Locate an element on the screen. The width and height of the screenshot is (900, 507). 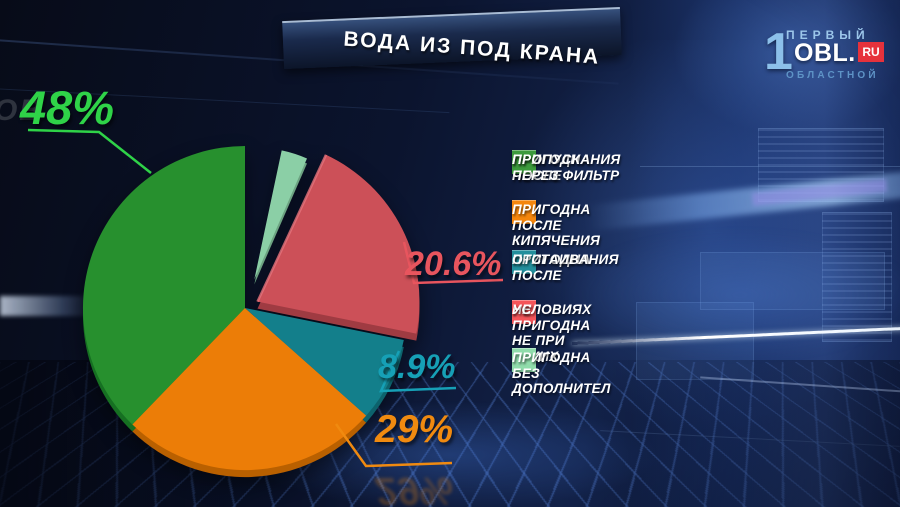
legend-swatch-mint is located at coordinates (524, 360).